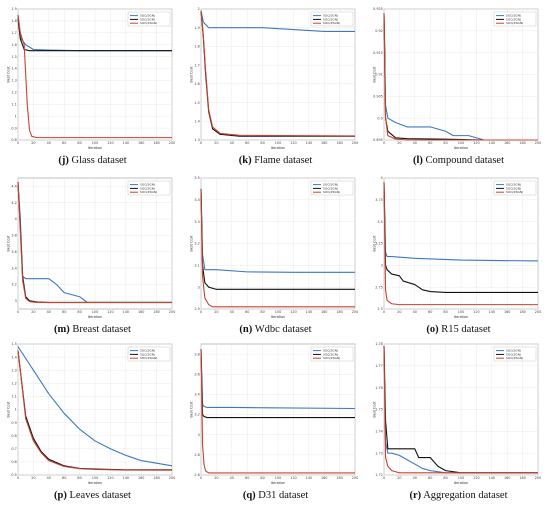 This screenshot has width=550, height=506. What do you see at coordinates (62, 329) in the screenshot?
I see `caption-letter: (m)` at bounding box center [62, 329].